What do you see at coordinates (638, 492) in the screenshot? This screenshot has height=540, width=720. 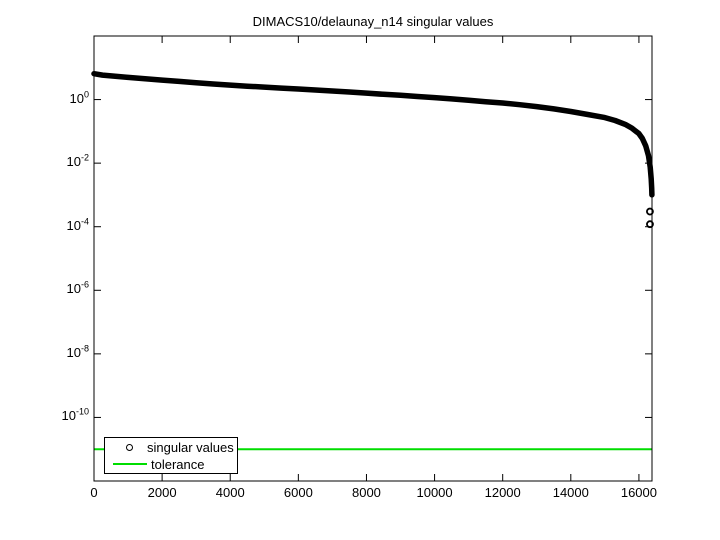 I see `x-tick-label: 16000` at bounding box center [638, 492].